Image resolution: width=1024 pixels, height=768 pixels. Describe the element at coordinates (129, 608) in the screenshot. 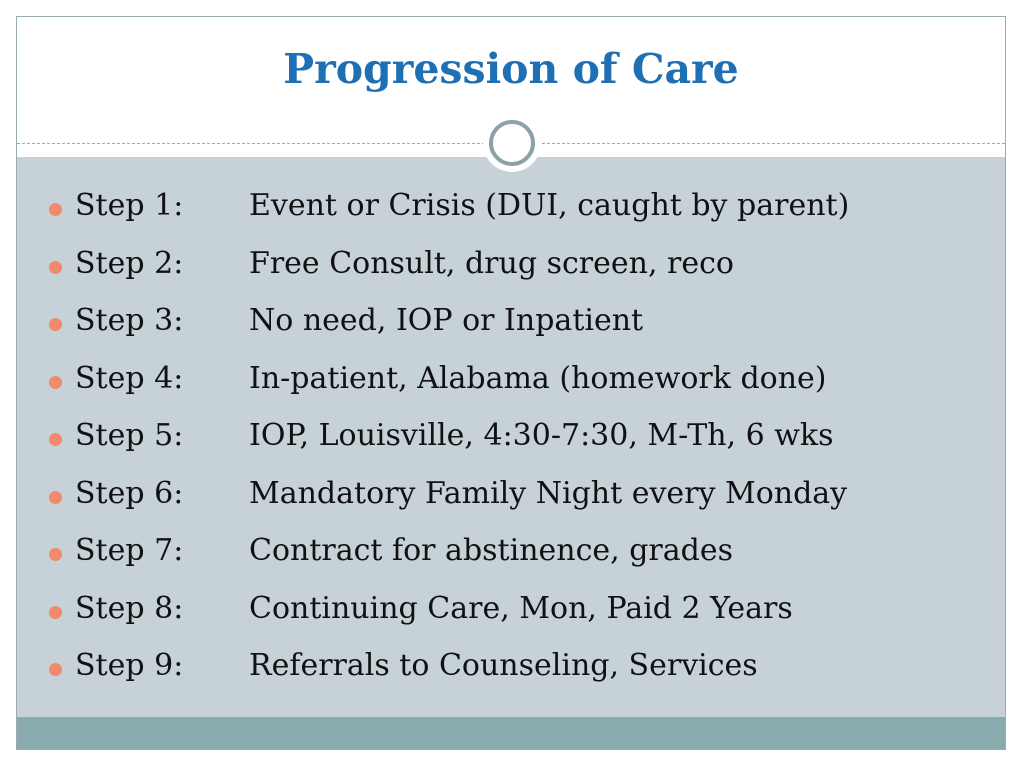

I see `step-label: Step 8:` at that location.